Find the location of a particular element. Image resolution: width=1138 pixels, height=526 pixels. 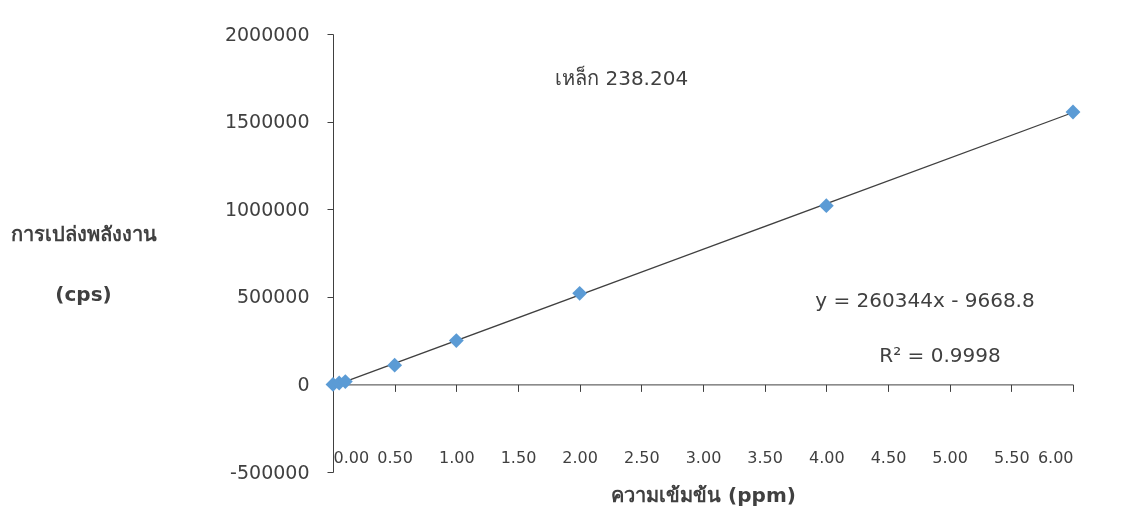

text: เหล็ก 238.204 is located at coordinates (622, 77).